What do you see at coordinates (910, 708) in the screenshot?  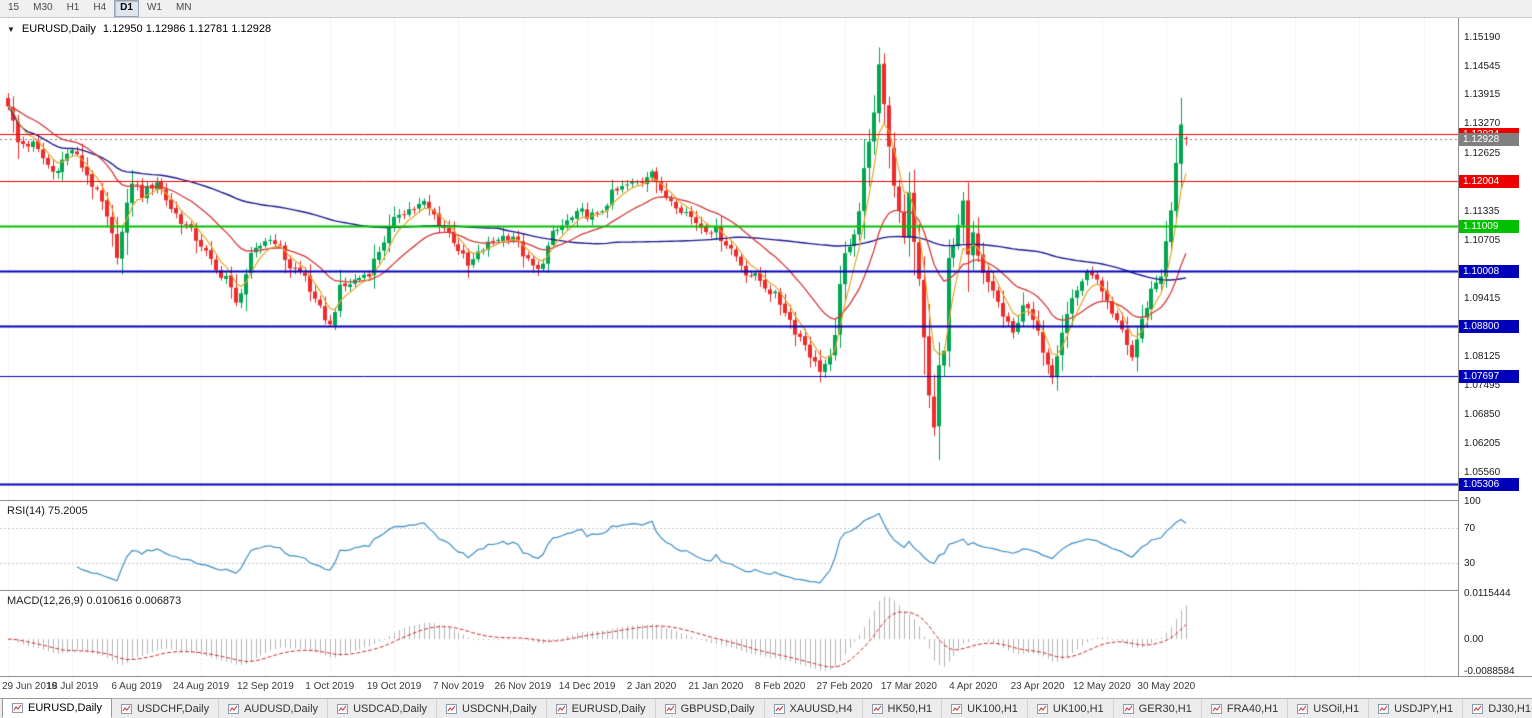 I see `chart-tab-label: HK50,H1` at bounding box center [910, 708].